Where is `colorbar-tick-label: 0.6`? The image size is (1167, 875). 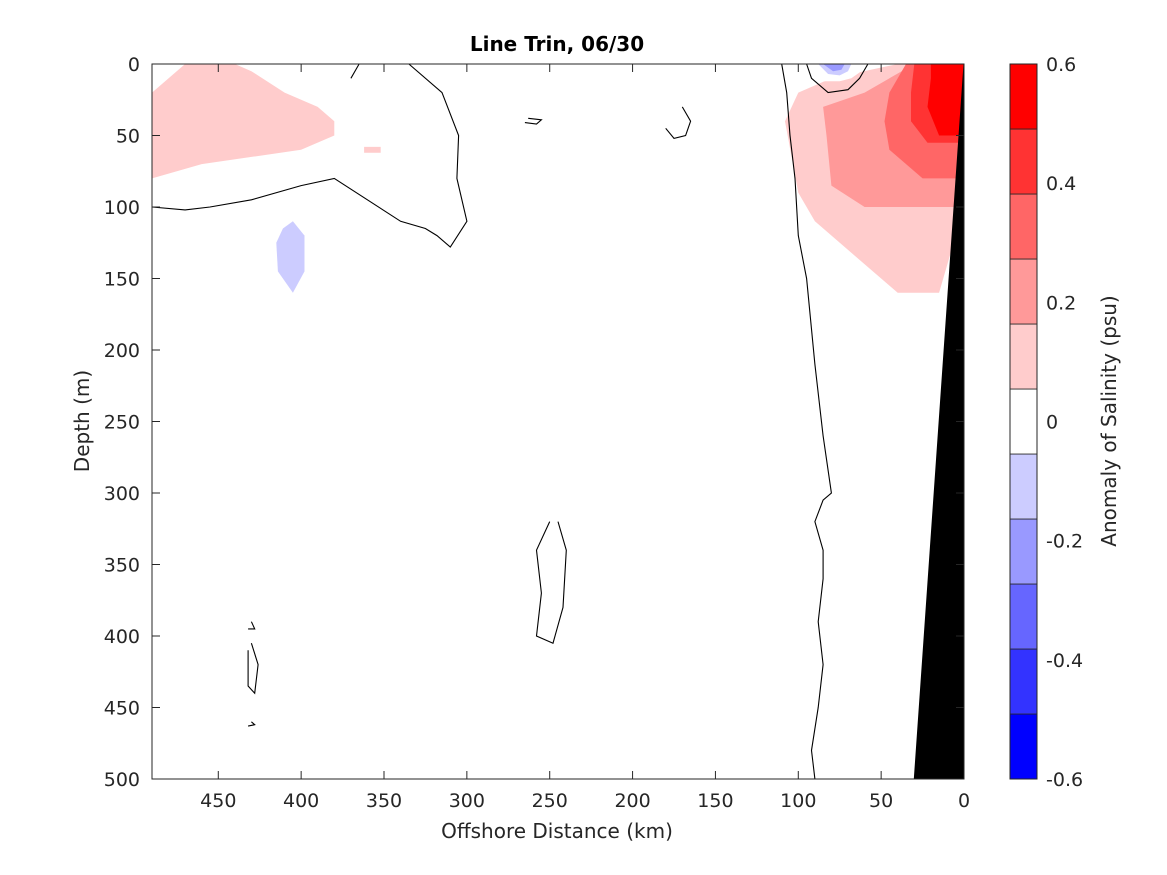 colorbar-tick-label: 0.6 is located at coordinates (1061, 65).